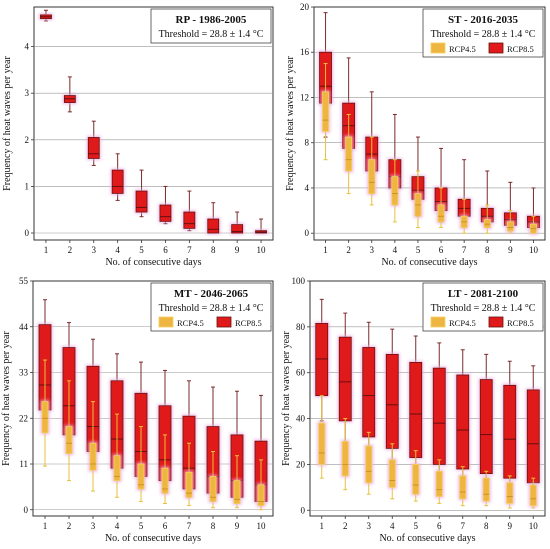 This screenshot has width=550, height=549. I want to click on y-tick-label: 2, so click(27, 140).